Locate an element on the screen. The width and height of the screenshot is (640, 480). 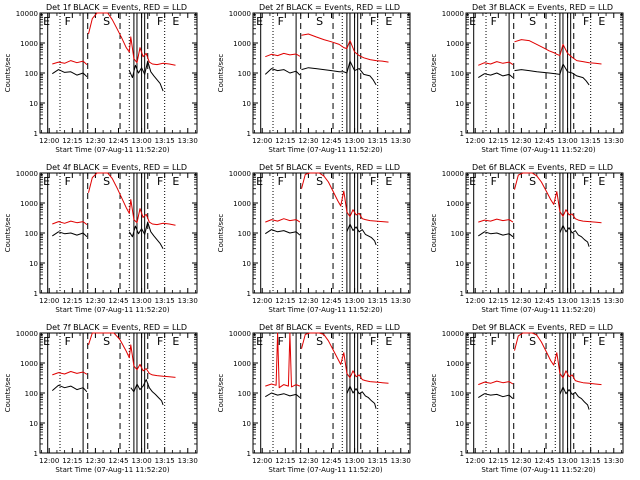
chart-title: Det 3f BLACK = Events, RED = LLD is located at coordinates (542, 7).